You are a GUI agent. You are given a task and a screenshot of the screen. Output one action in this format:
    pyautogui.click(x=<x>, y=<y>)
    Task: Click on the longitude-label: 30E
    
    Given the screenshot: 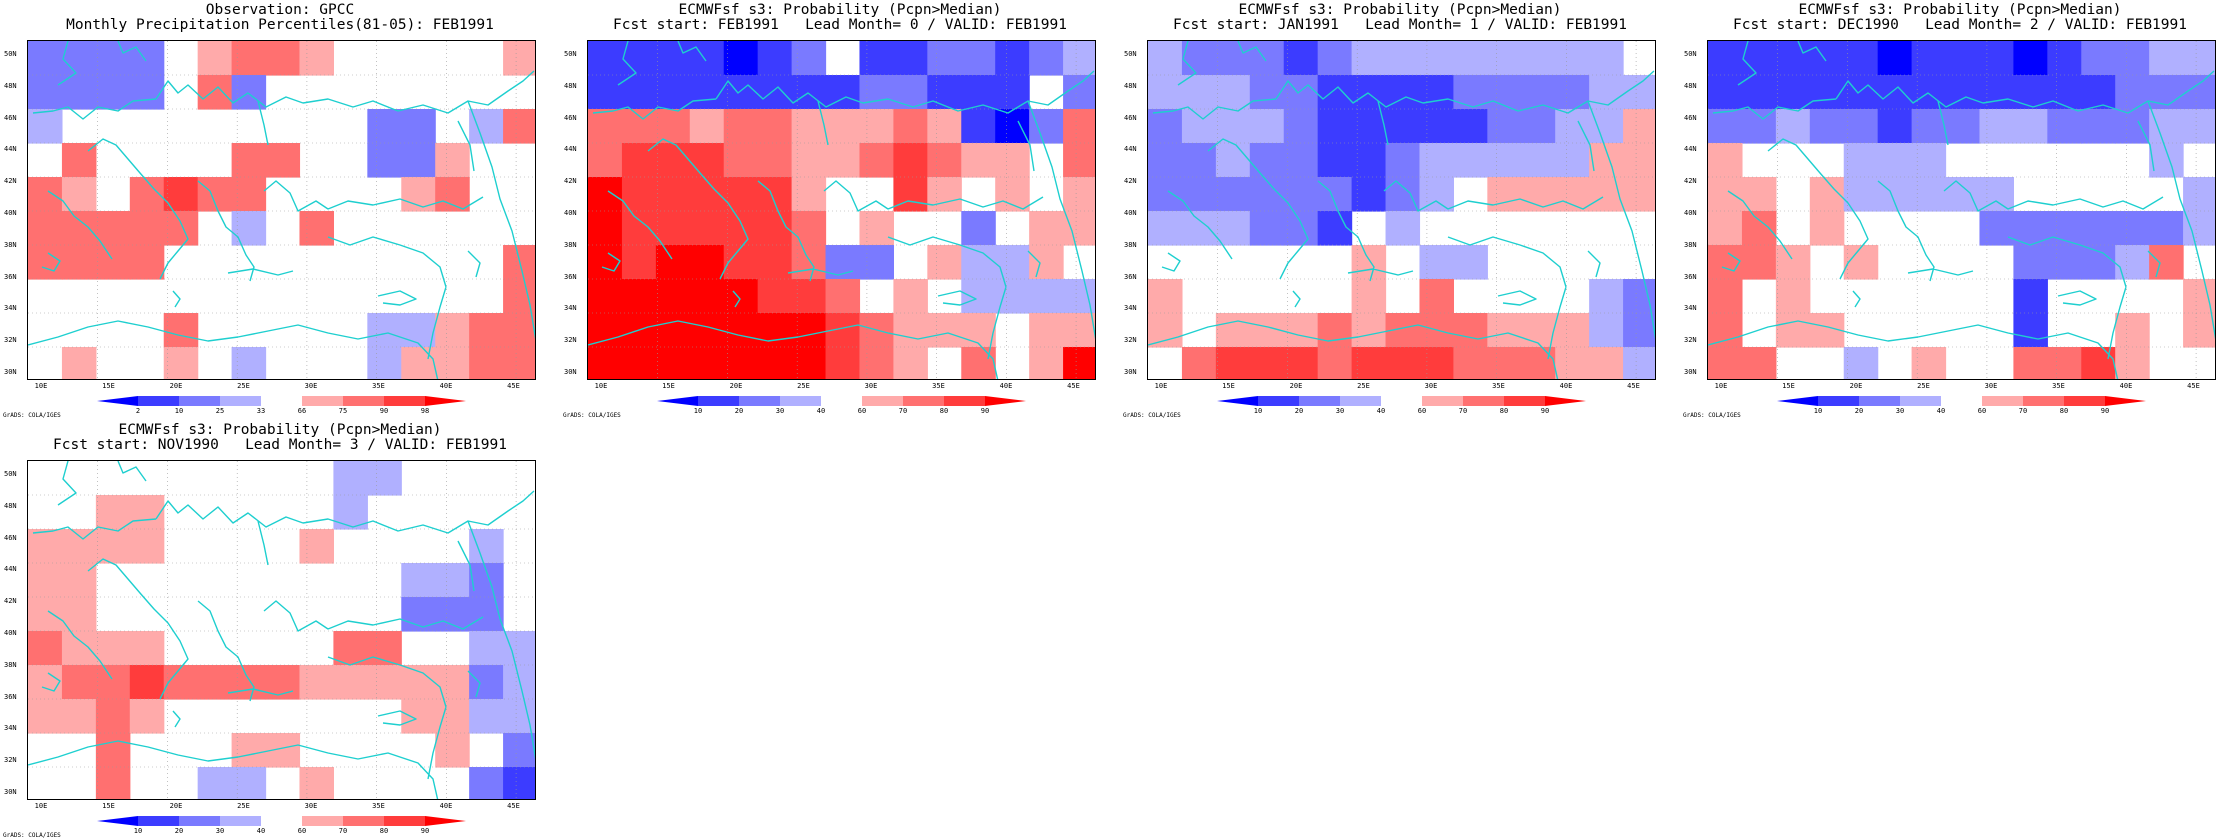 What is the action you would take?
    pyautogui.click(x=1431, y=386)
    